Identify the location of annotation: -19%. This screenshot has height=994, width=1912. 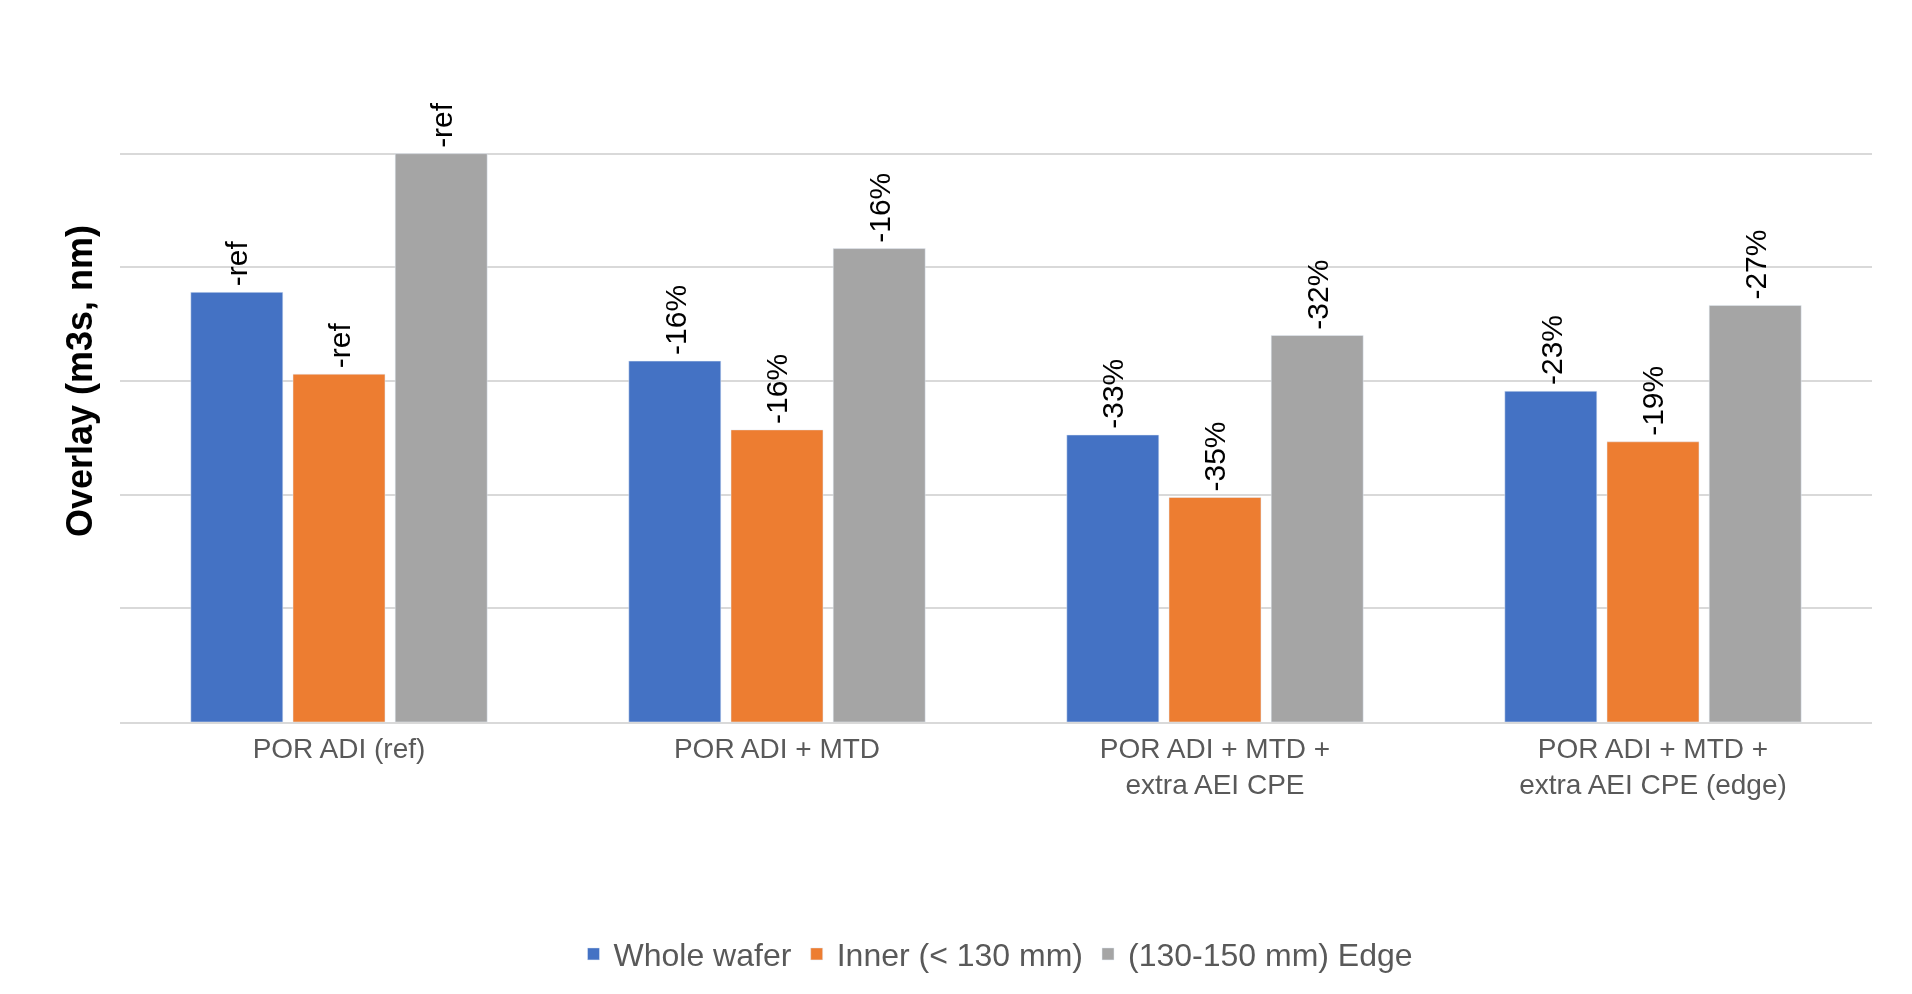
(1653, 400).